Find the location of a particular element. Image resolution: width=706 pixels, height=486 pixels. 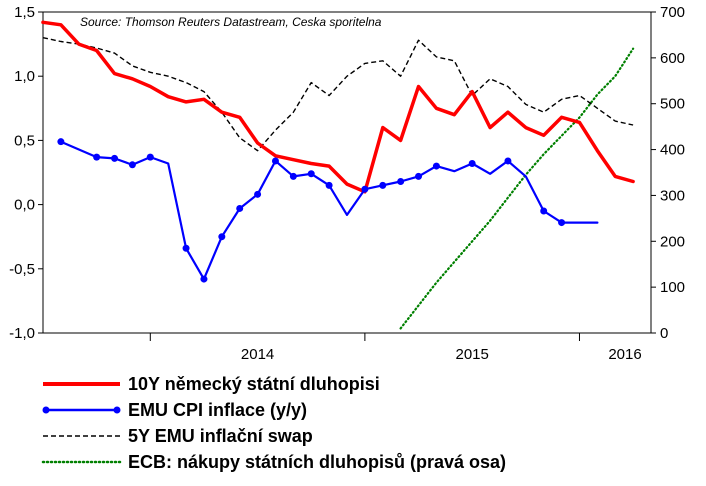

y-right-tick-label: 300 is located at coordinates (672, 195).